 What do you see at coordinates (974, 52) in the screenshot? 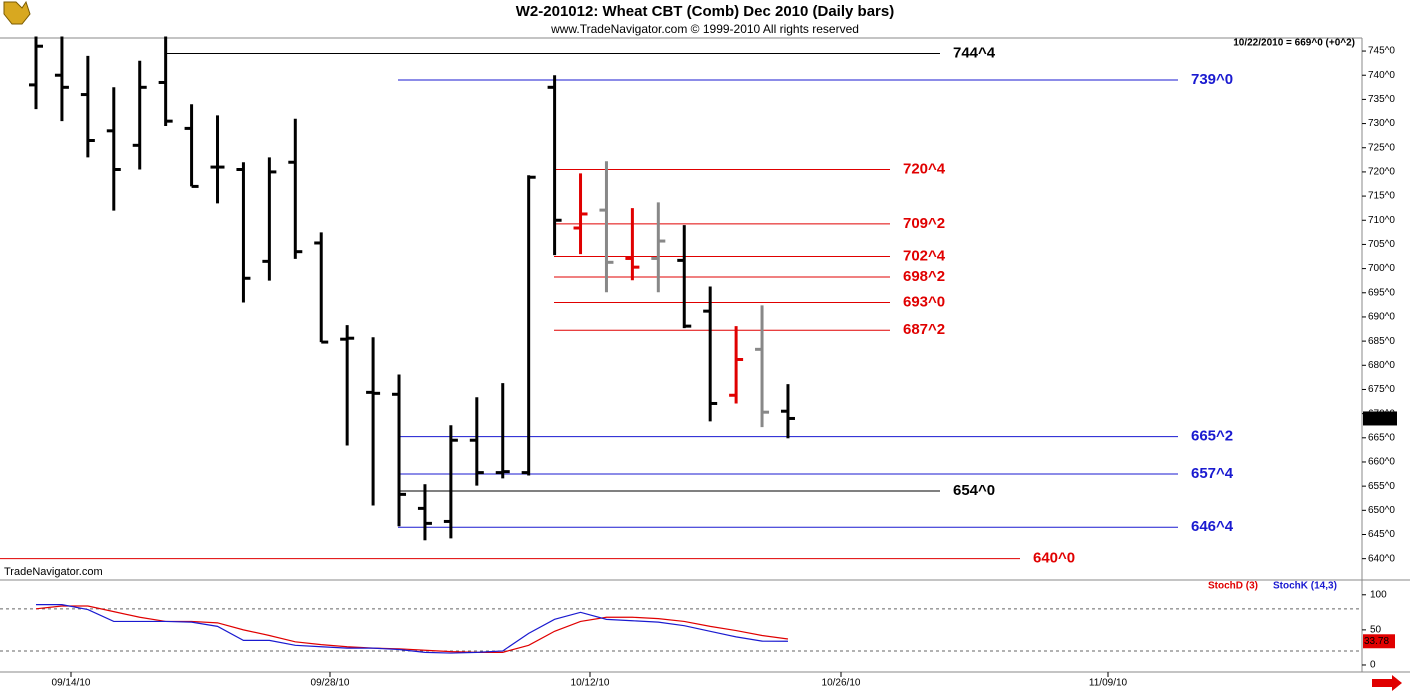
I see `level-label: 744^4` at bounding box center [974, 52].